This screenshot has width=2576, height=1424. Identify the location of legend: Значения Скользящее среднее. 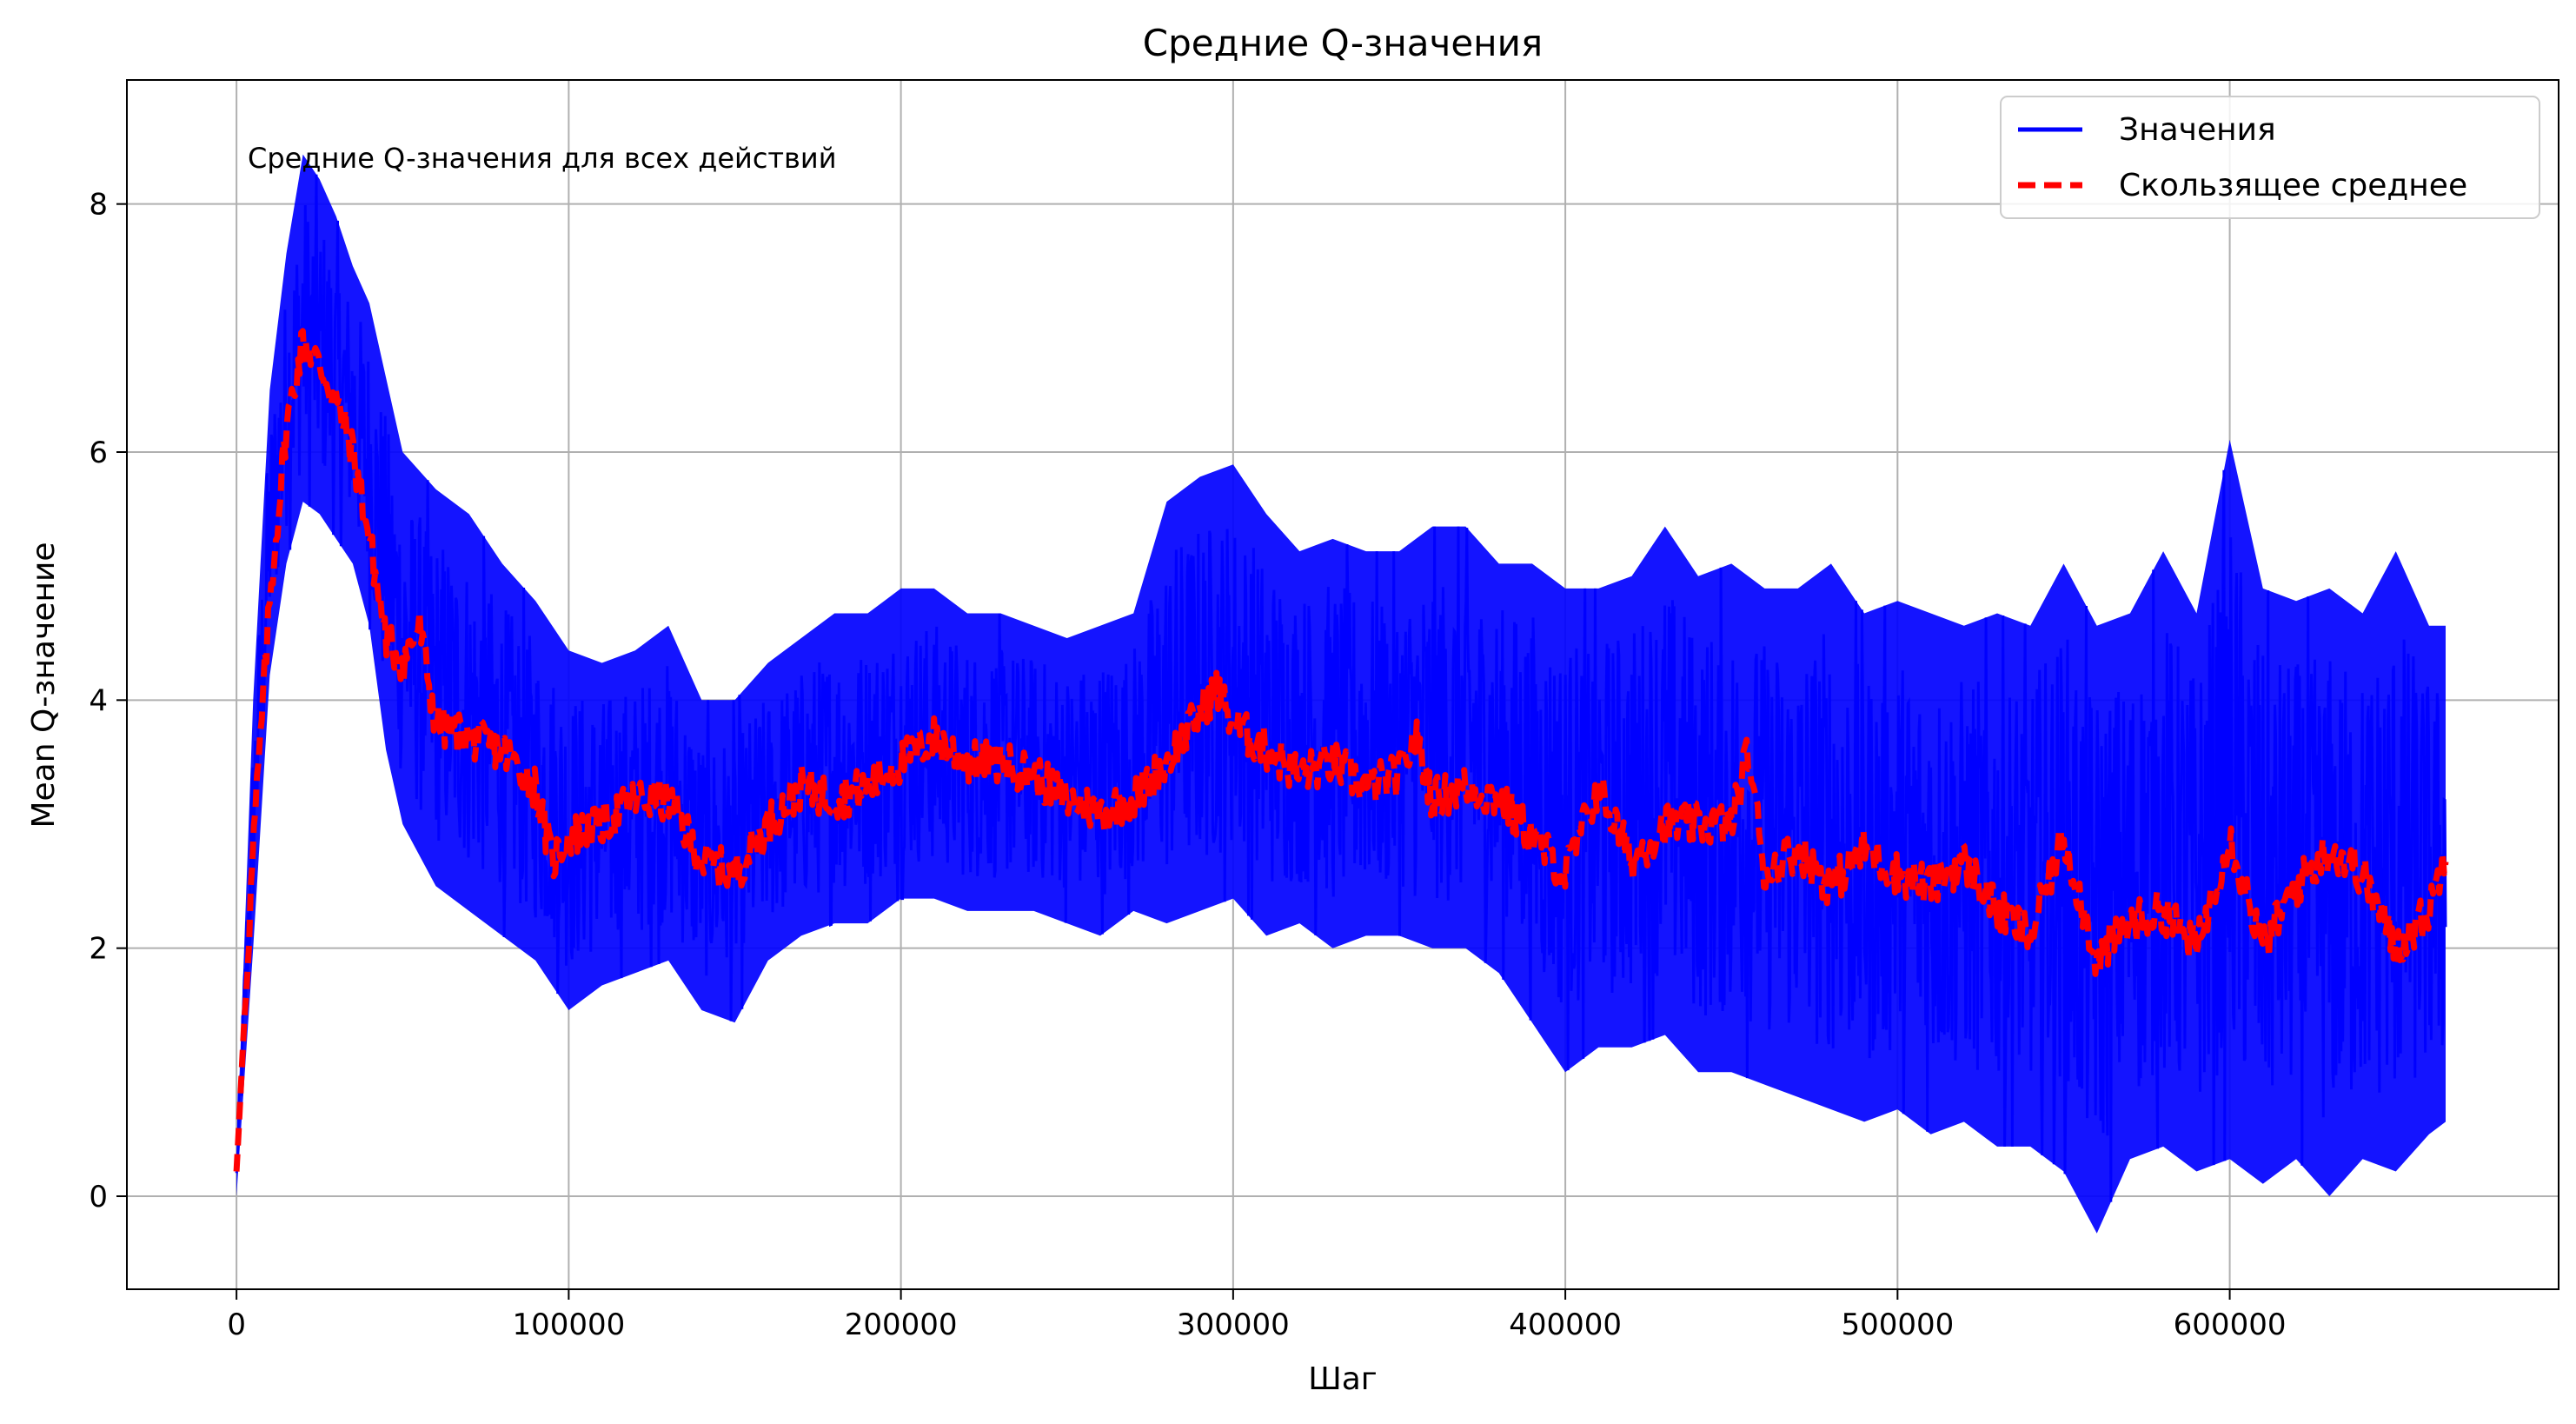
(2270, 157).